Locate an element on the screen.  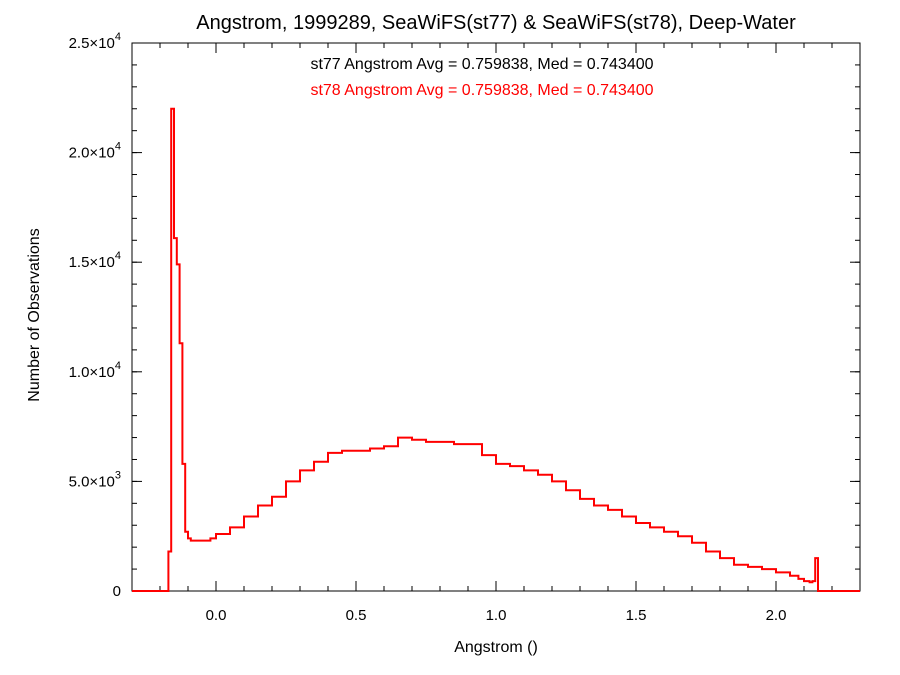
y-tick-label: 5.0×10³ is located at coordinates (95, 479).